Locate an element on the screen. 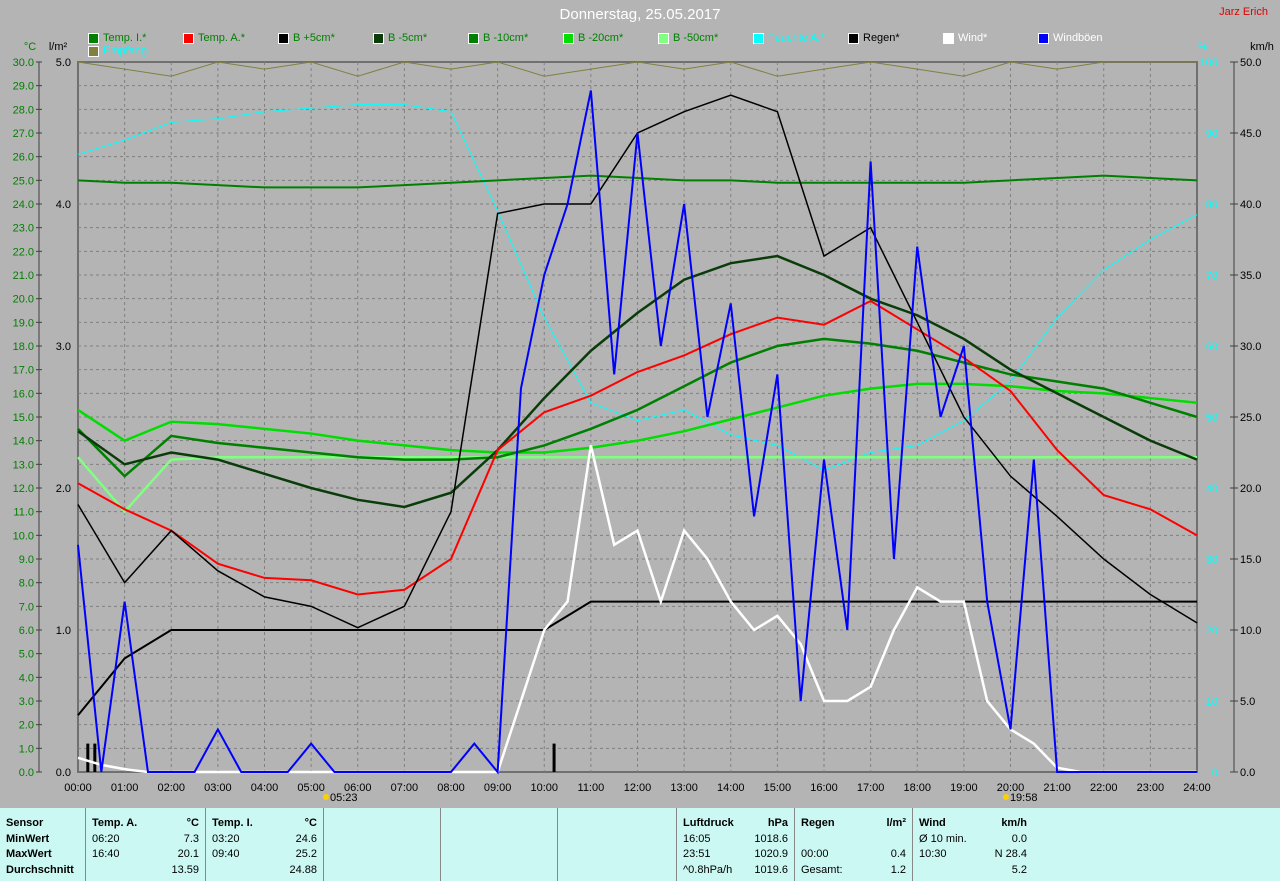 The width and height of the screenshot is (1280, 881). rain-tick-label: 1.0 is located at coordinates (63, 631).